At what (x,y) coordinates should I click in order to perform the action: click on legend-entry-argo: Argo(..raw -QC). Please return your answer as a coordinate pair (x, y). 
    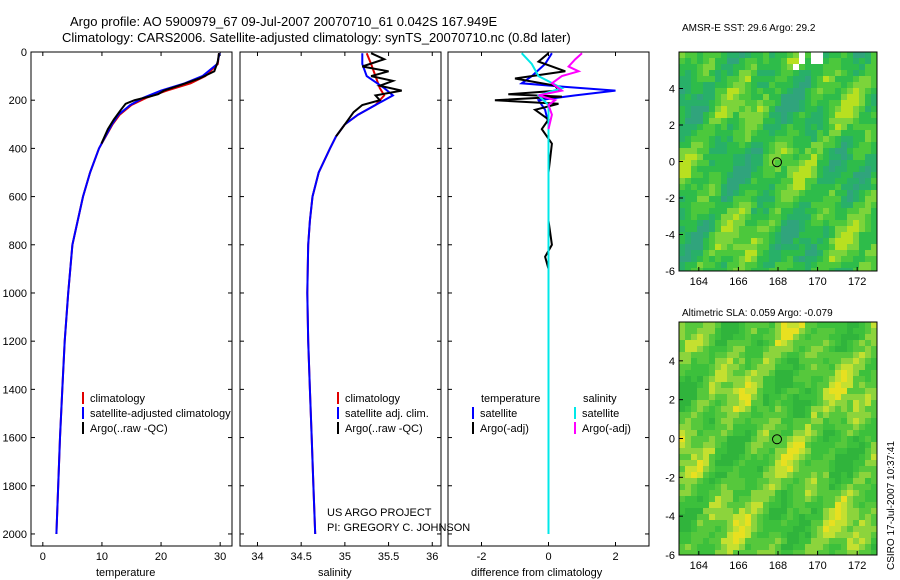
    Looking at the image, I should click on (129, 429).